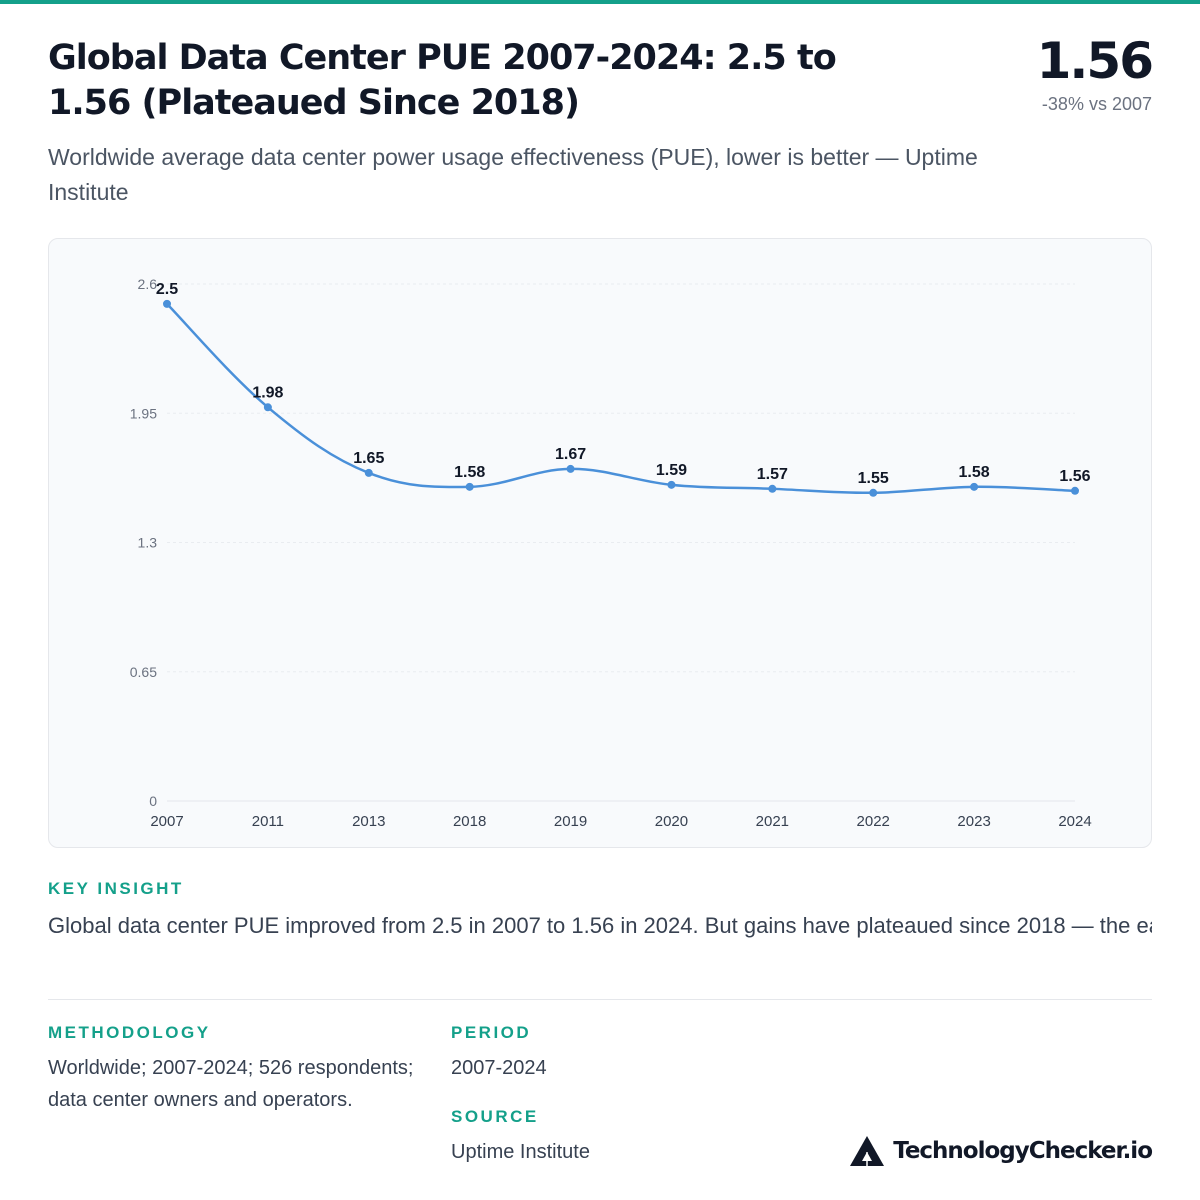  I want to click on period-text: 2007-2024, so click(499, 1068).